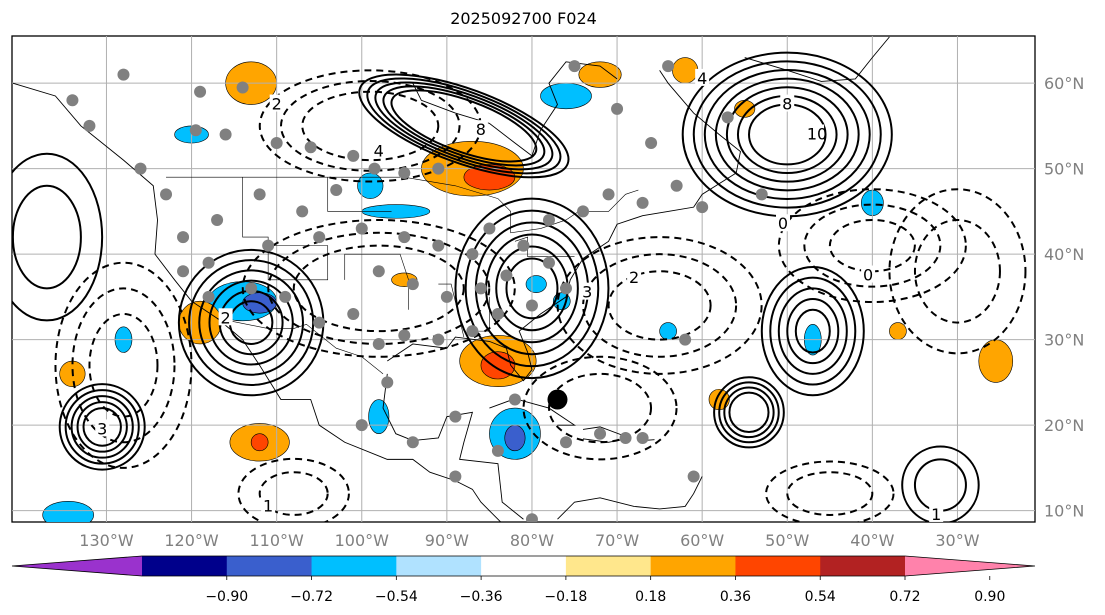  What do you see at coordinates (1064, 511) in the screenshot?
I see `lat-tick-label: 10°N` at bounding box center [1064, 511].